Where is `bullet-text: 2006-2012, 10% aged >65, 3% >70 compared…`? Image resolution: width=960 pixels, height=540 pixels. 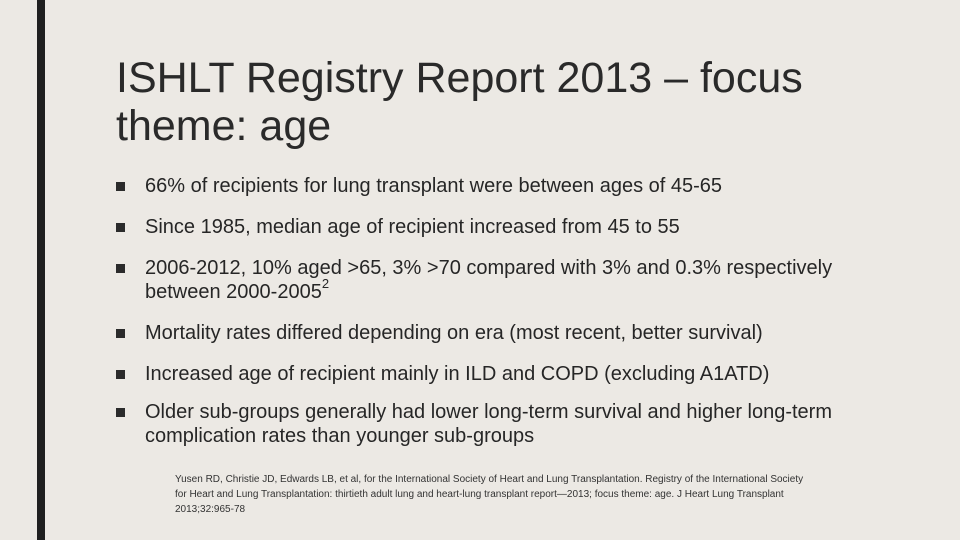
bullet-text: 2006-2012, 10% aged >65, 3% >70 compared… is located at coordinates (489, 280).